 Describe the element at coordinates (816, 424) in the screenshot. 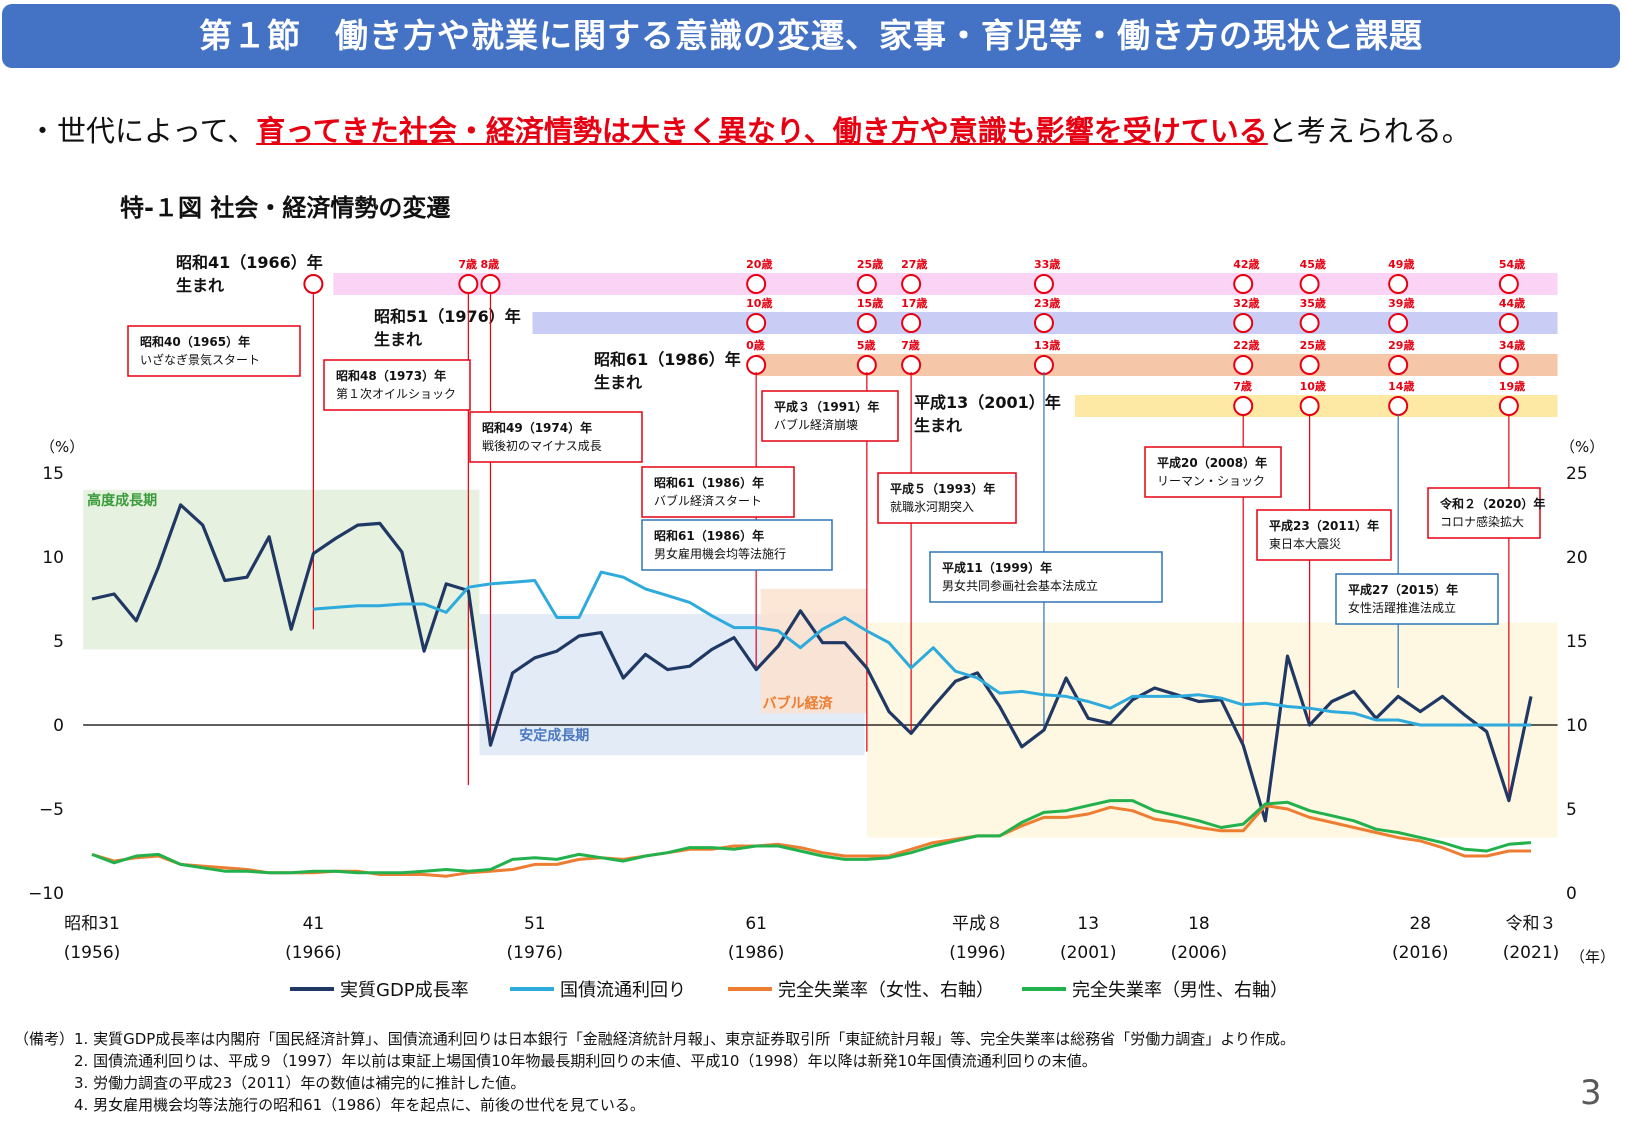

I see `event-text: バブル経済崩壊` at that location.